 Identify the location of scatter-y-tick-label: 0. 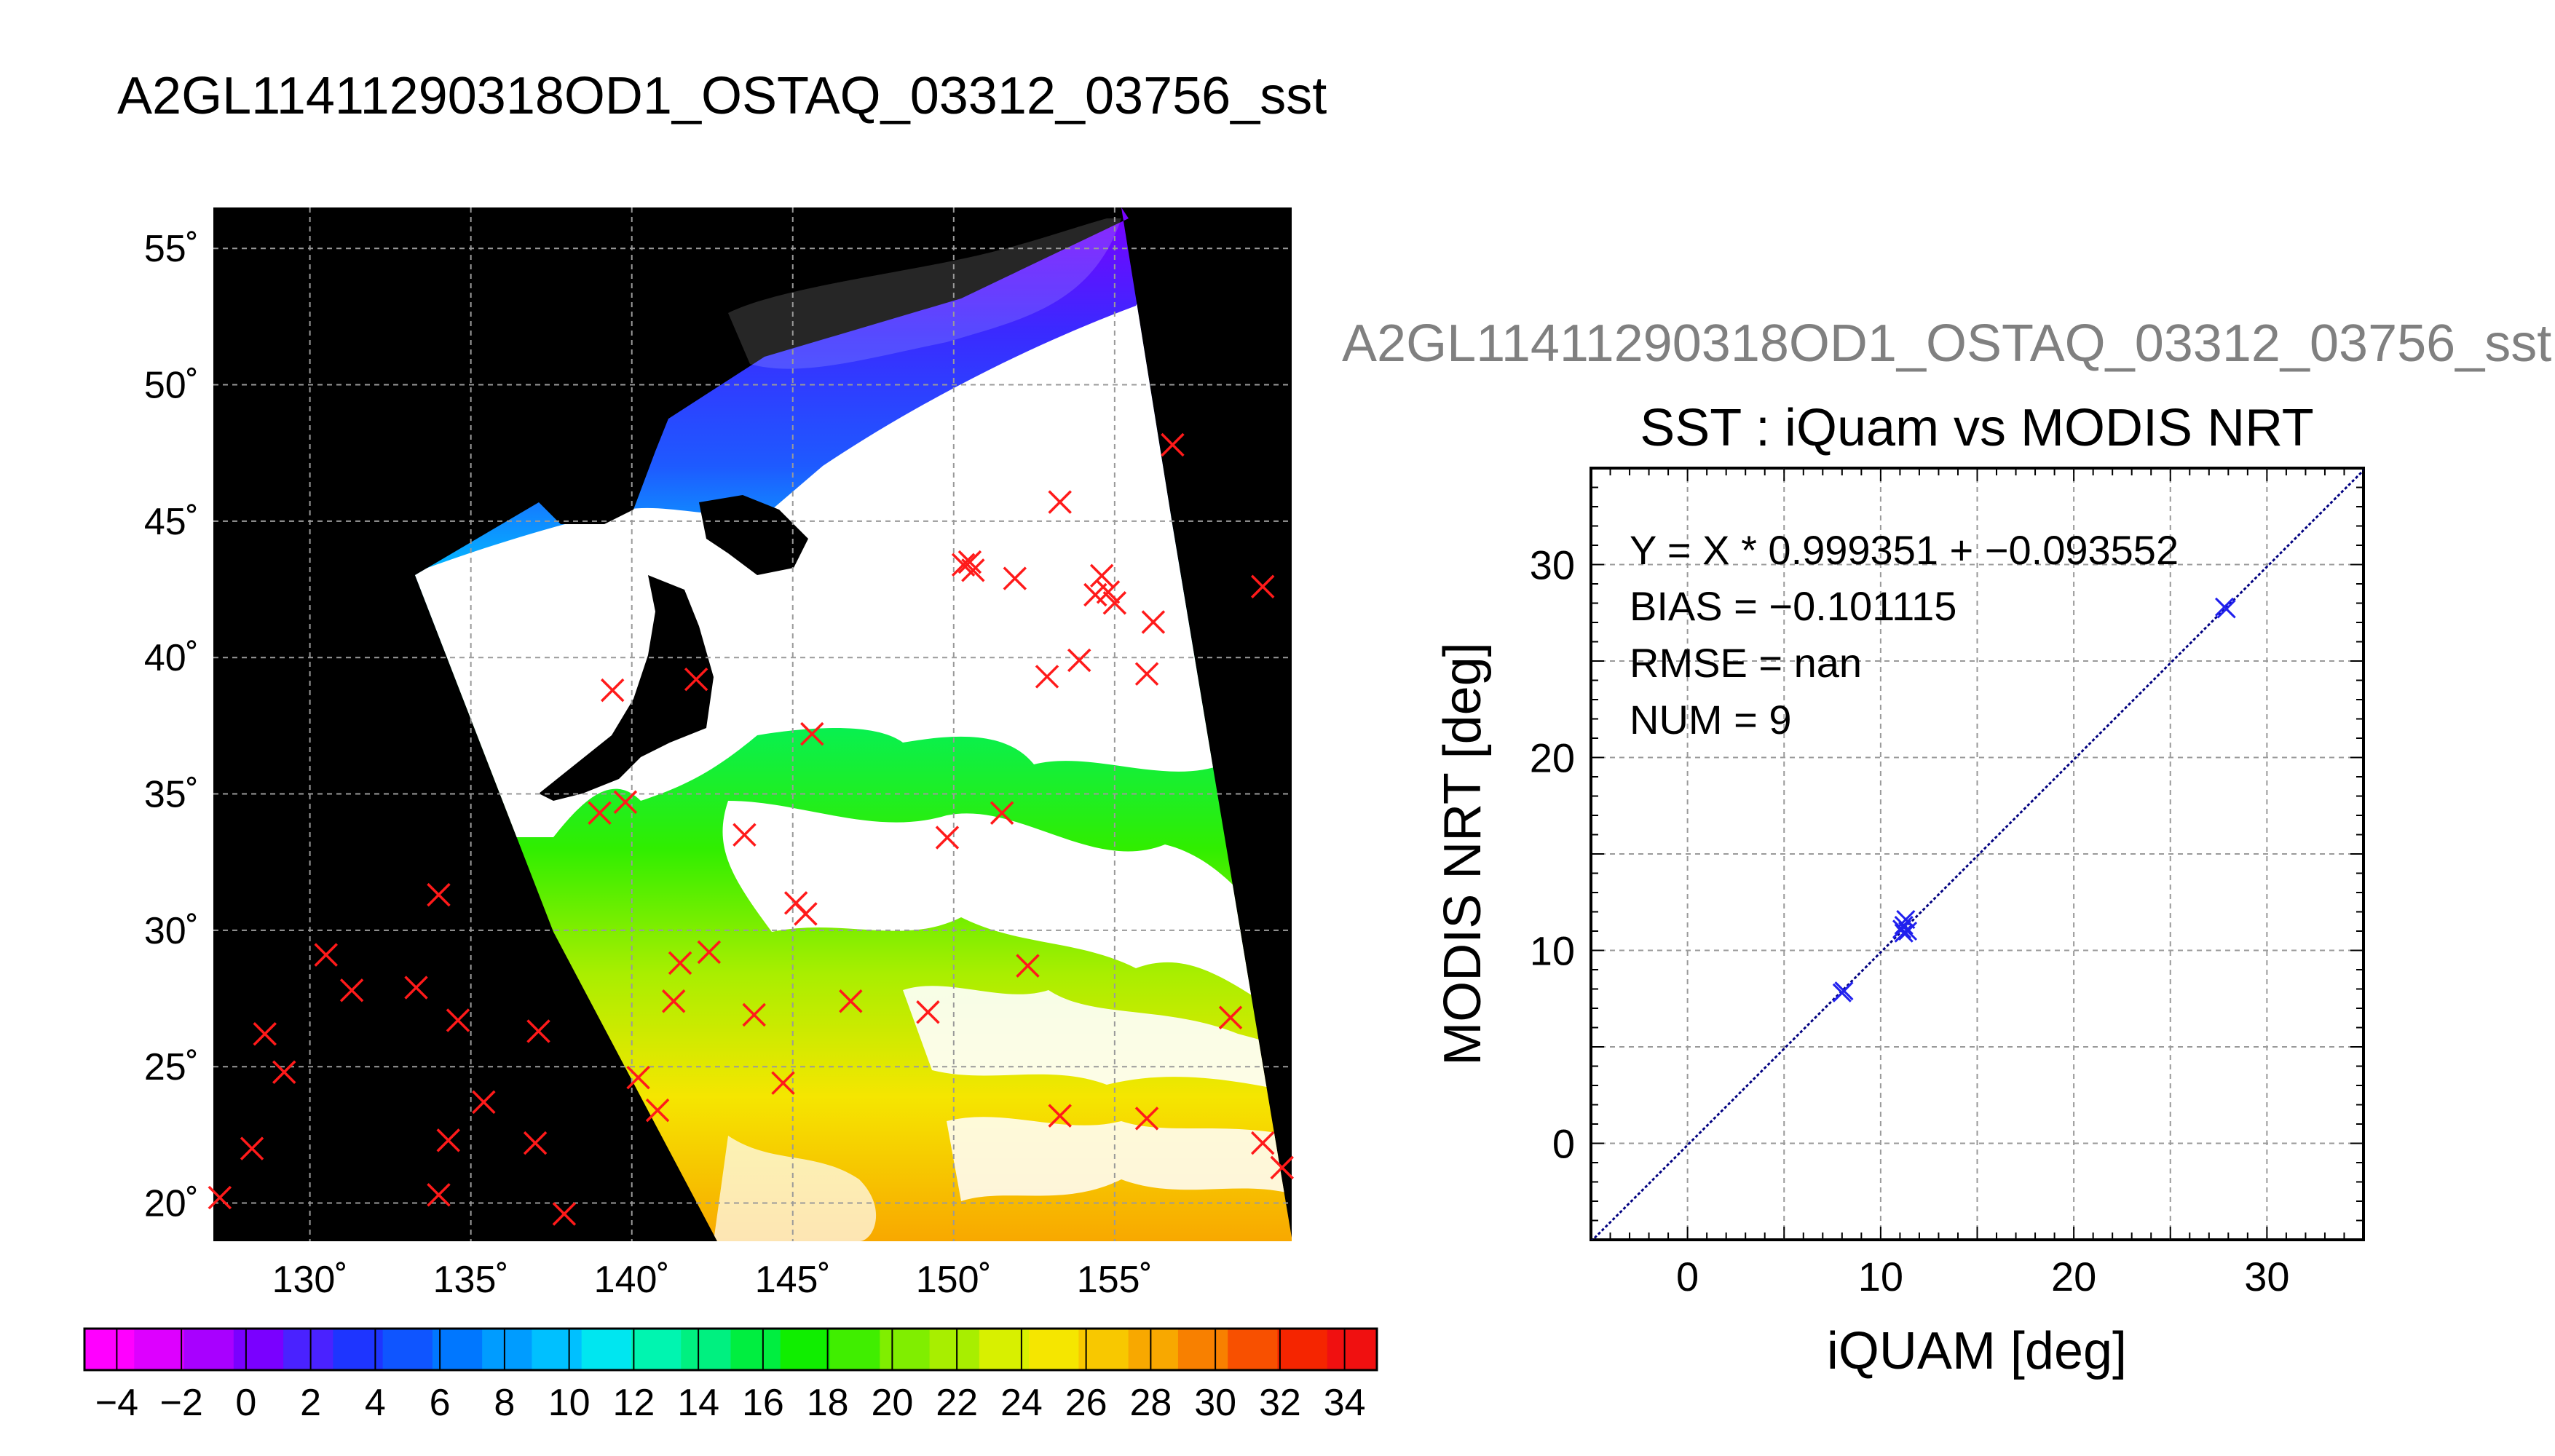
(1563, 1144).